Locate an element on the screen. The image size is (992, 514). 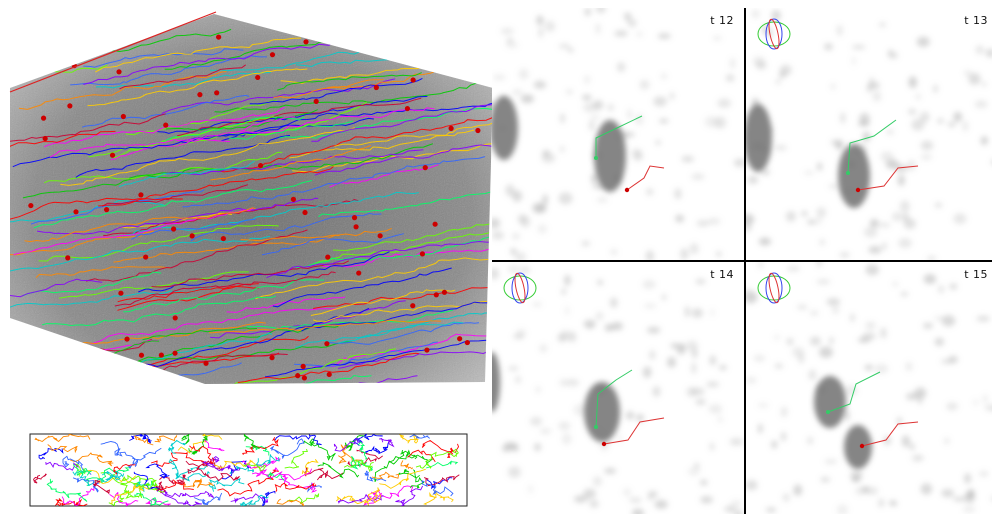
cell-marker-red is located at coordinates (858, 190).